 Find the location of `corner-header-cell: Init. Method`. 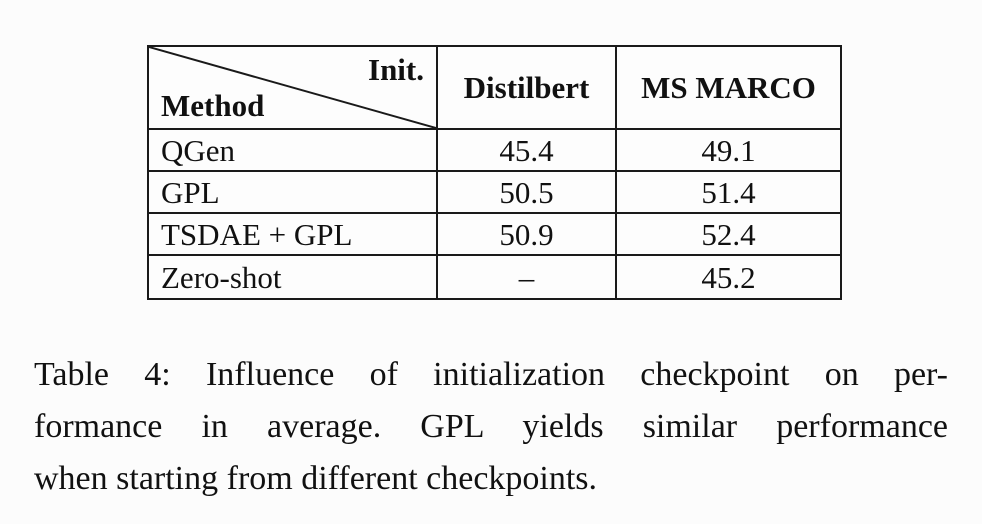

corner-header-cell: Init. Method is located at coordinates (293, 88).